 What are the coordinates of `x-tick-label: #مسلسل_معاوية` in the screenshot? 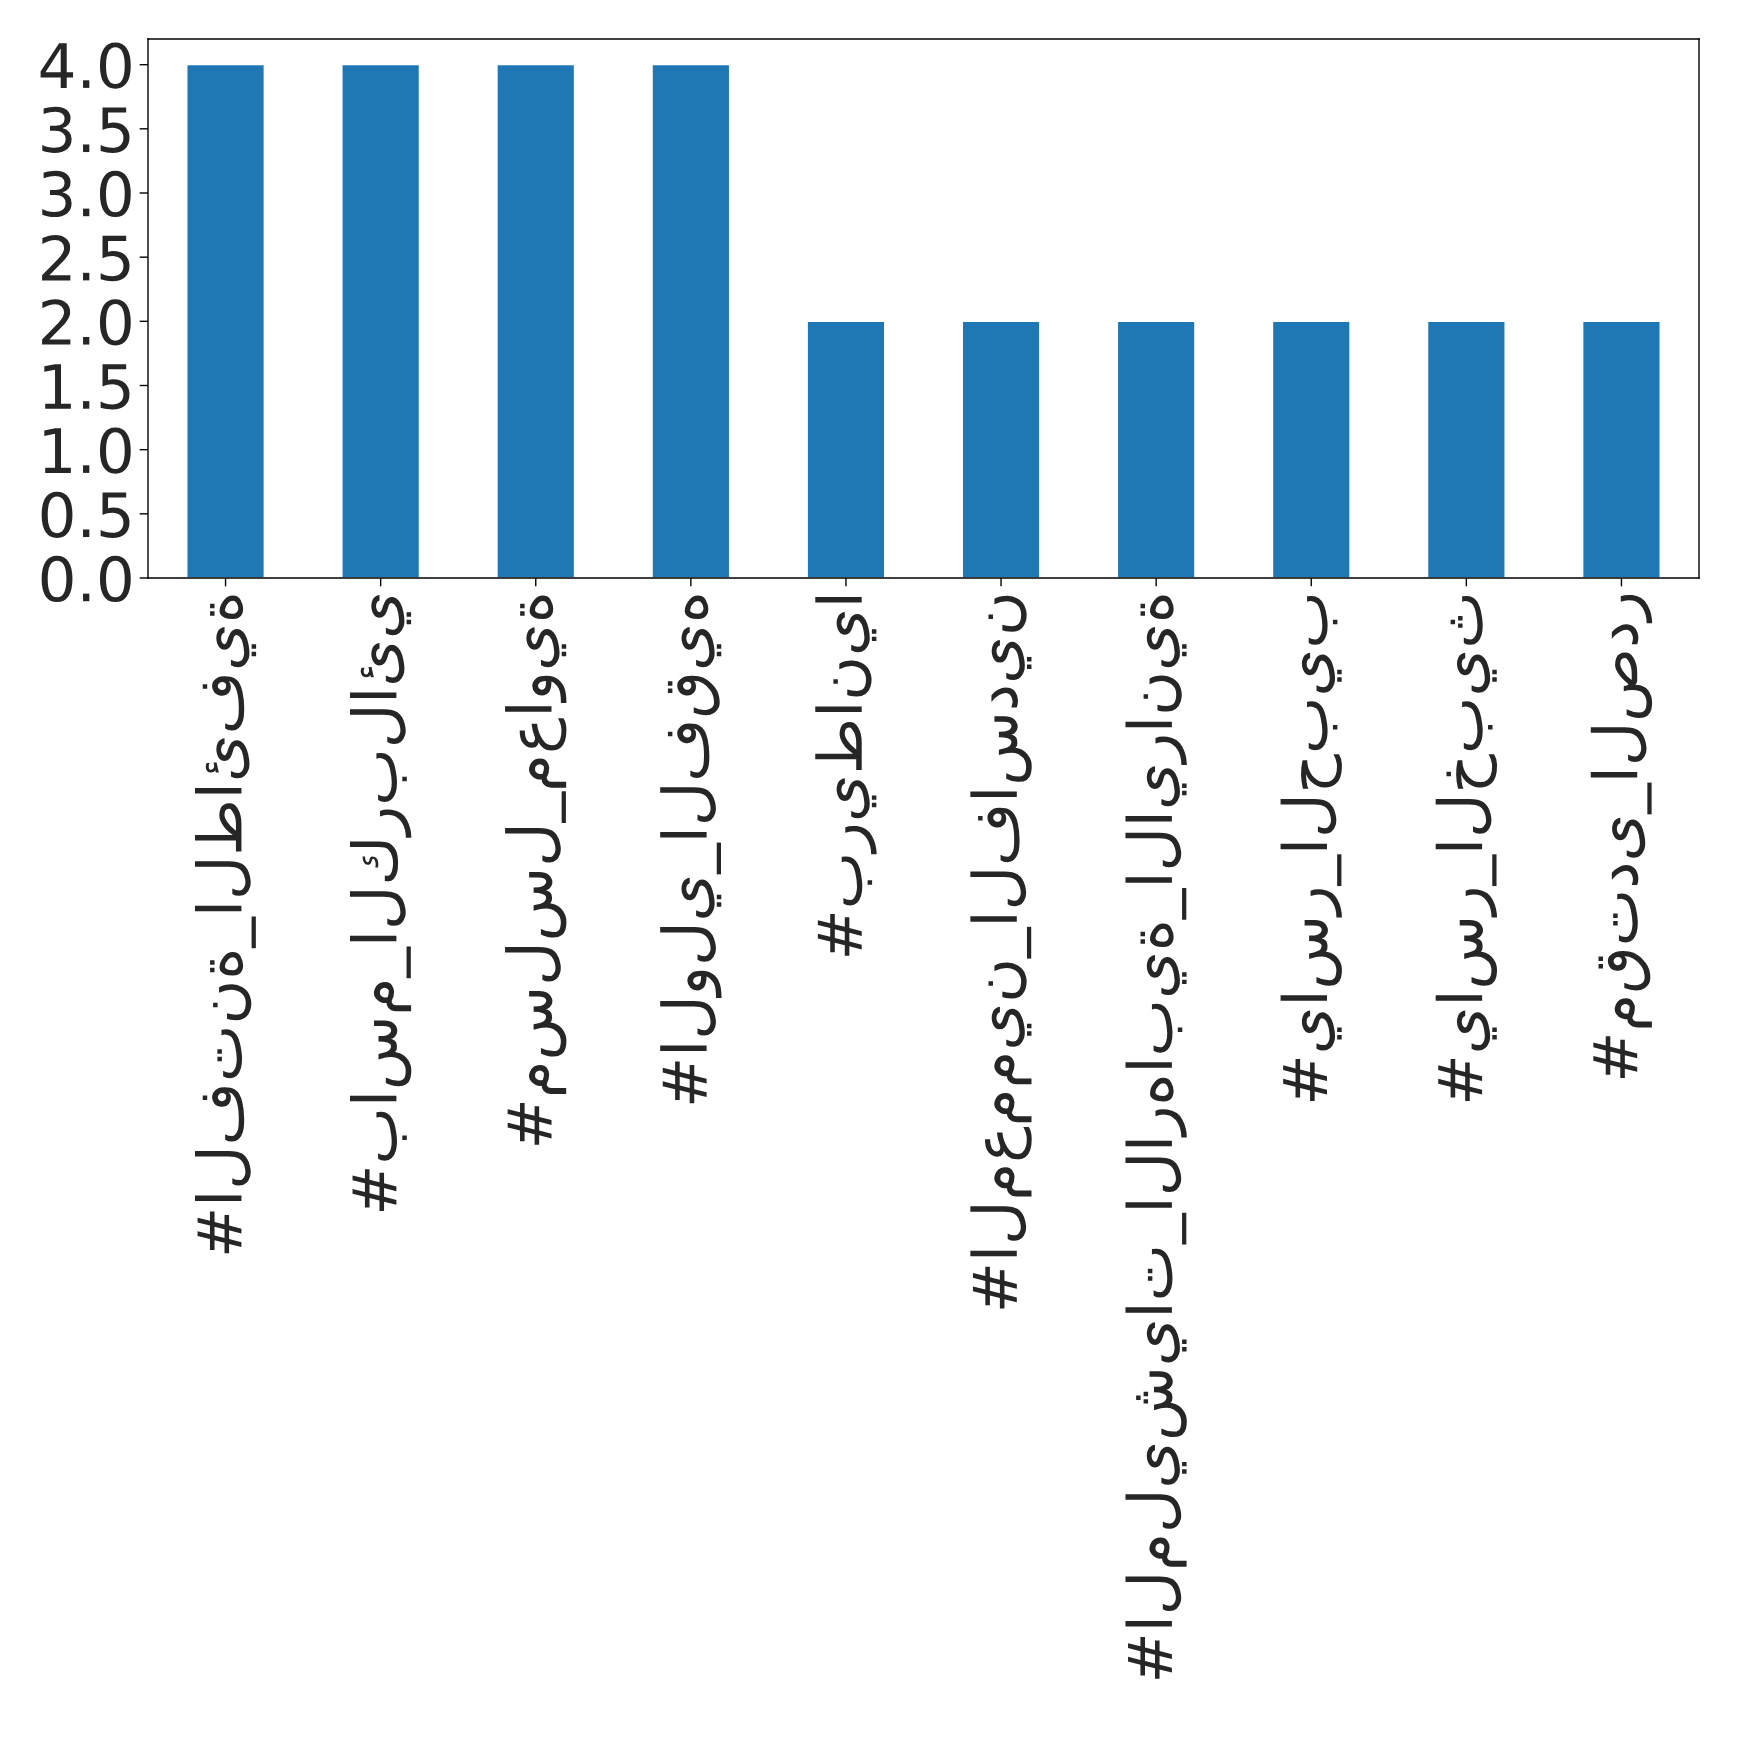 It's located at (536, 870).